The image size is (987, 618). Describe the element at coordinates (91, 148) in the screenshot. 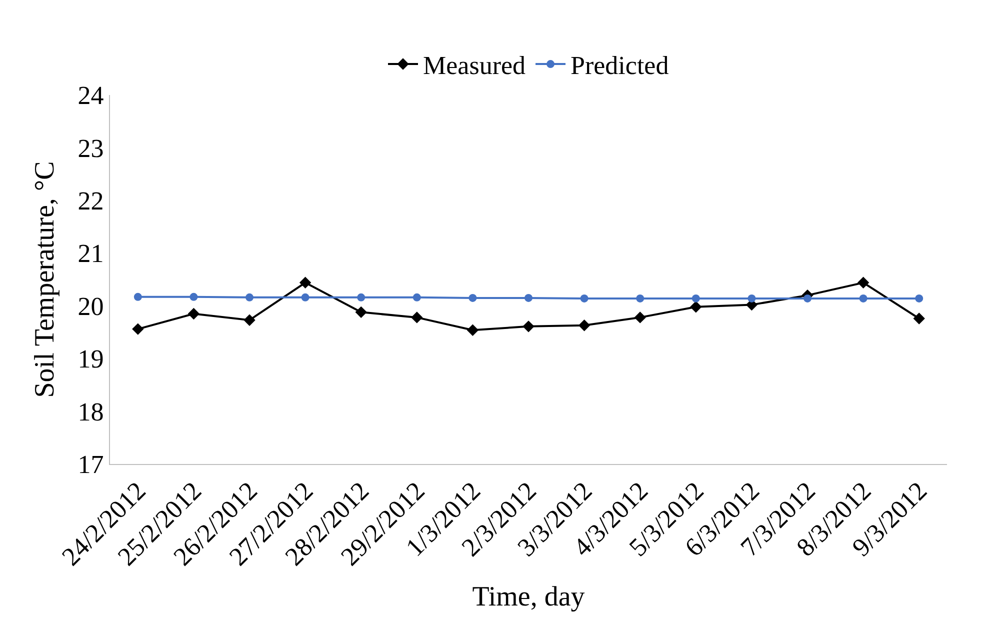

I see `y-tick-label: 23` at that location.